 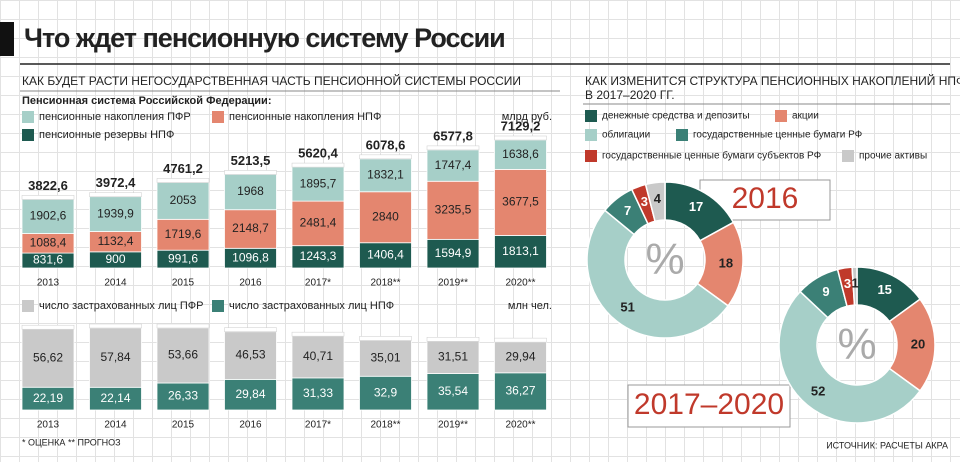 What do you see at coordinates (644, 201) in the screenshot?
I see `slice-label: 3` at bounding box center [644, 201].